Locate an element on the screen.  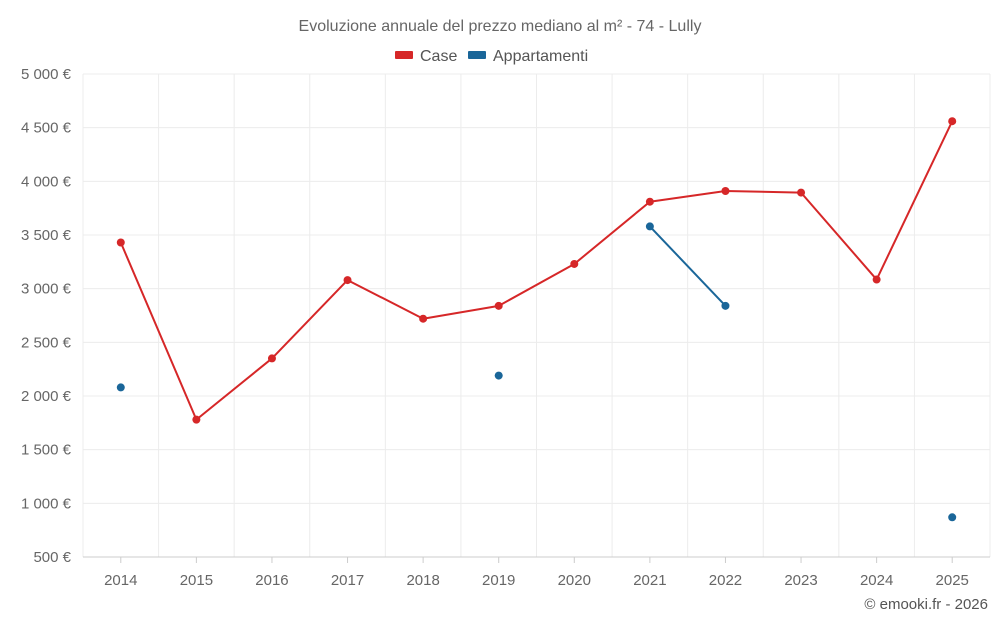
x-tick-label: 2023 is located at coordinates (800, 580).